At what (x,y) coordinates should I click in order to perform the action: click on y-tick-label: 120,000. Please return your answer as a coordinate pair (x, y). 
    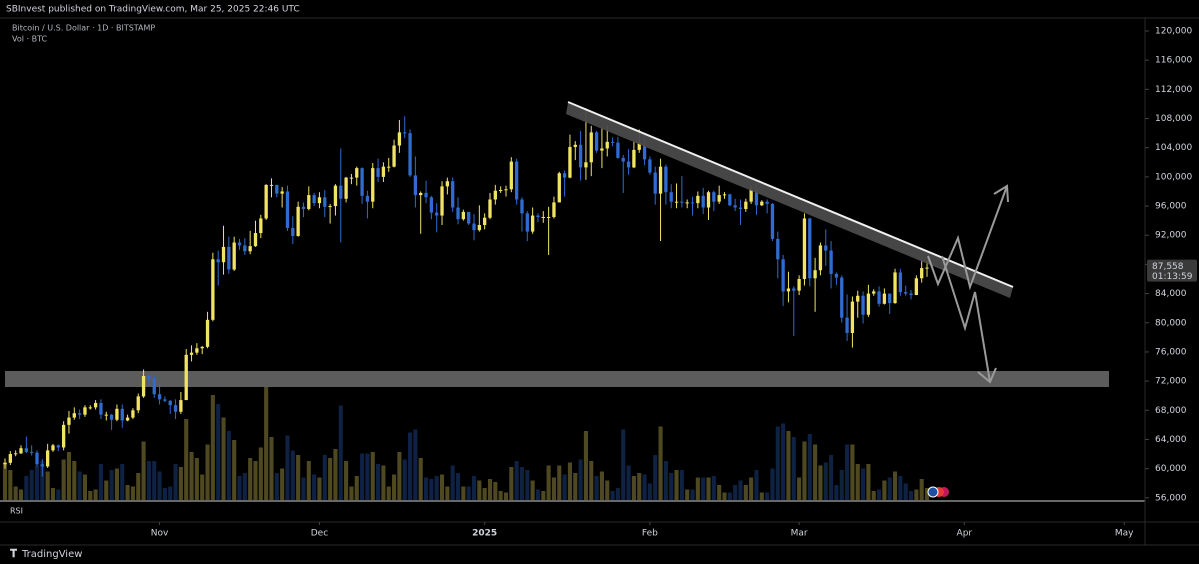
    Looking at the image, I should click on (1173, 31).